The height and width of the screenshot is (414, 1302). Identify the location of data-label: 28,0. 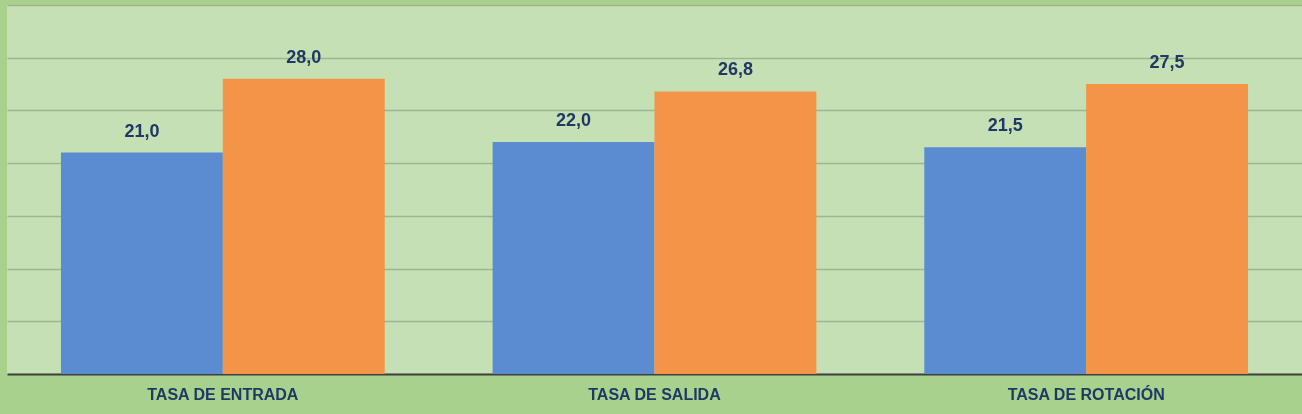
(304, 56).